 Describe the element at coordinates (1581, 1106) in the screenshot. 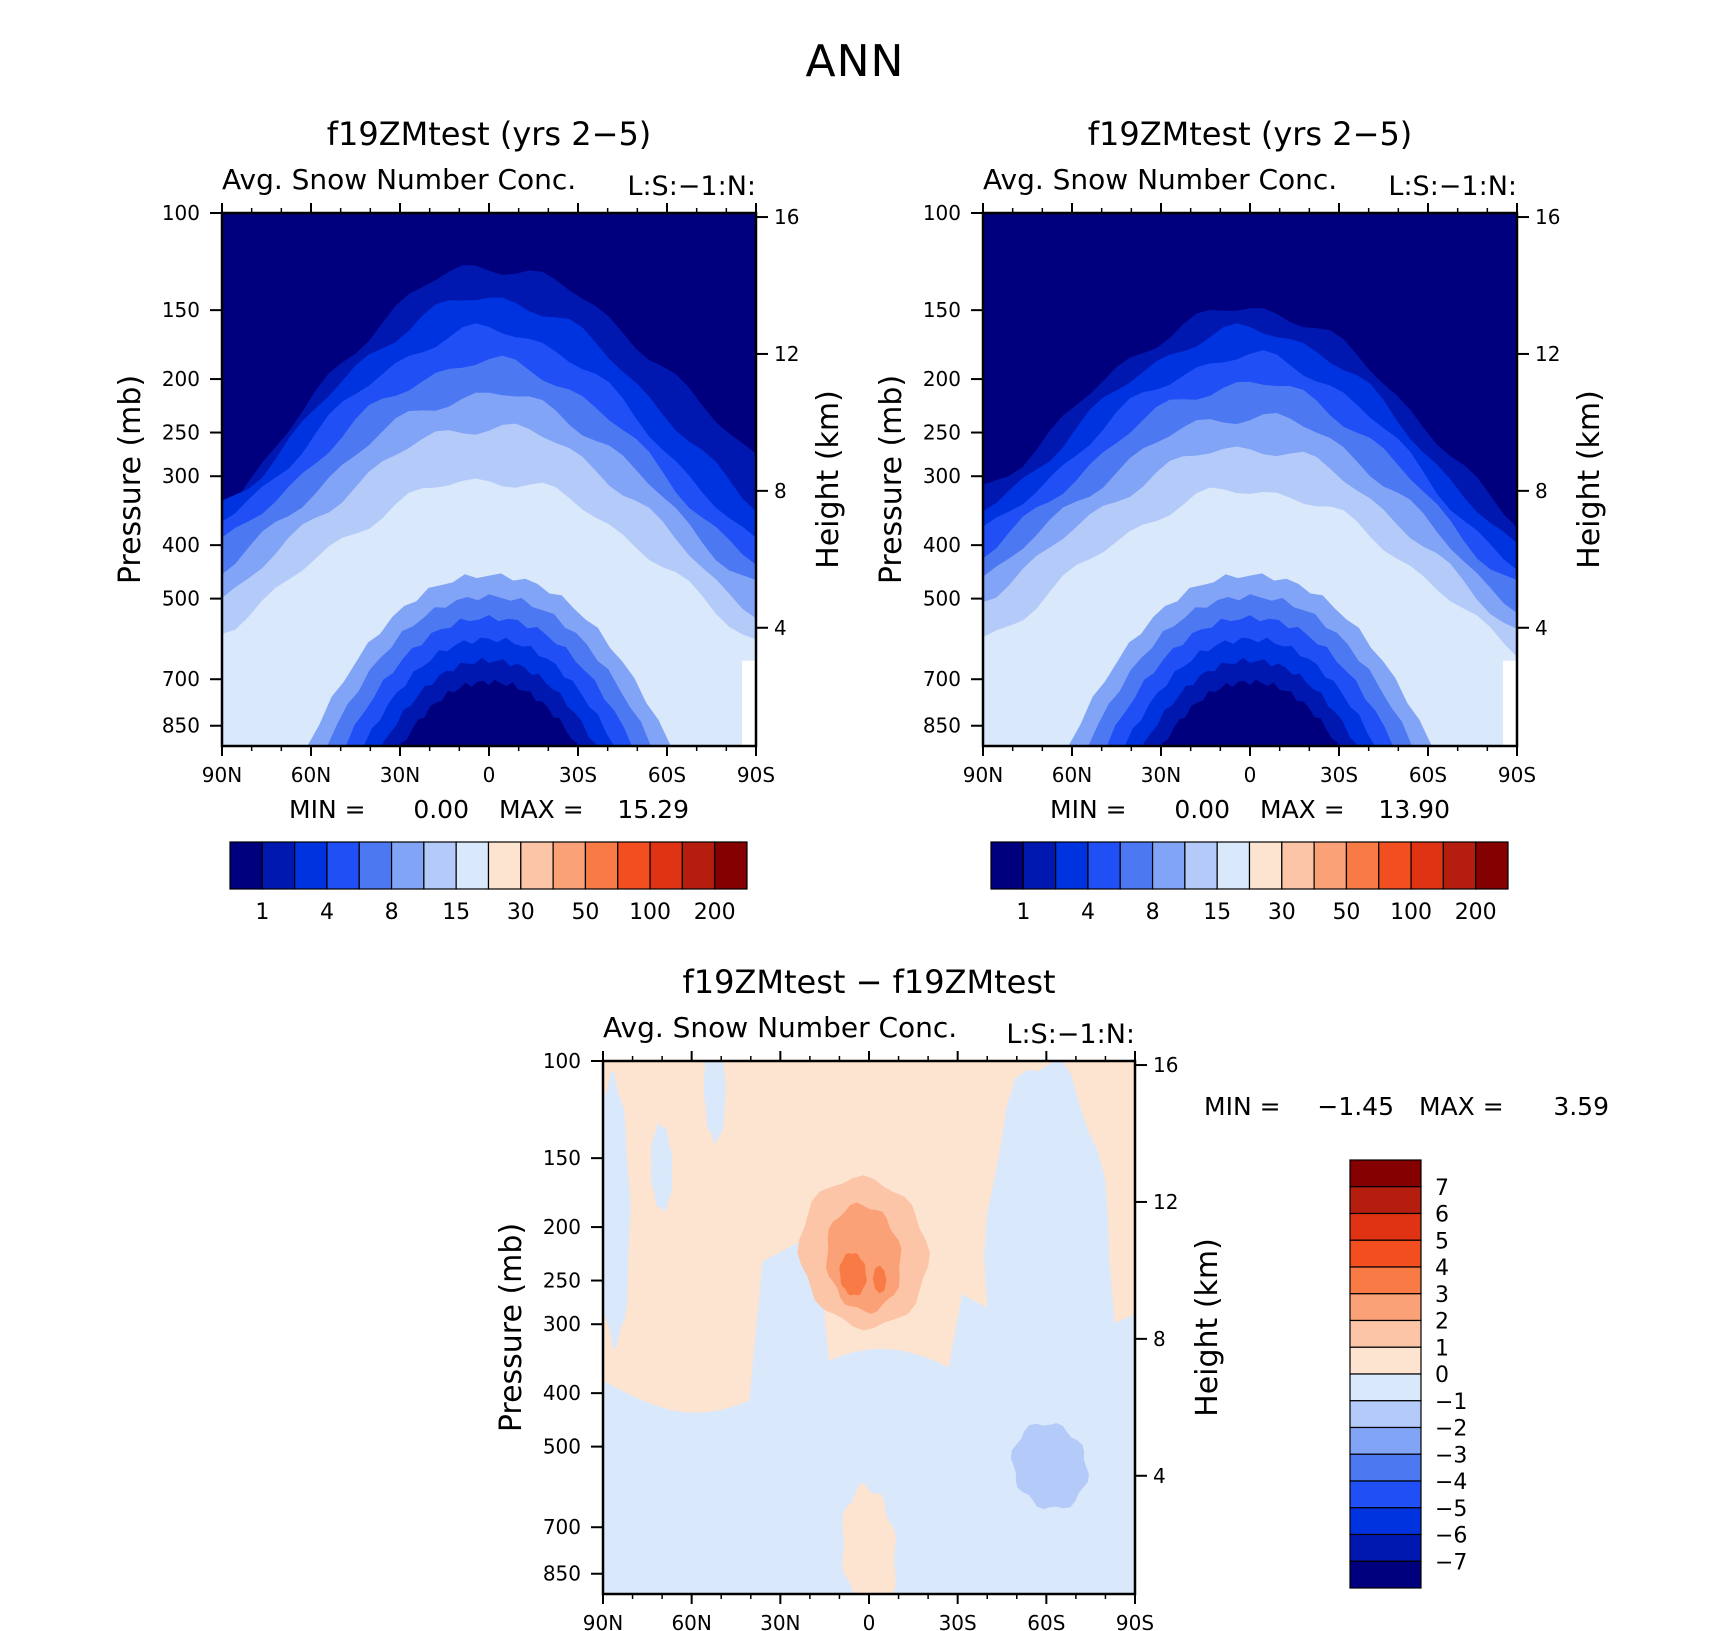

I see `max-value: 3.59` at that location.